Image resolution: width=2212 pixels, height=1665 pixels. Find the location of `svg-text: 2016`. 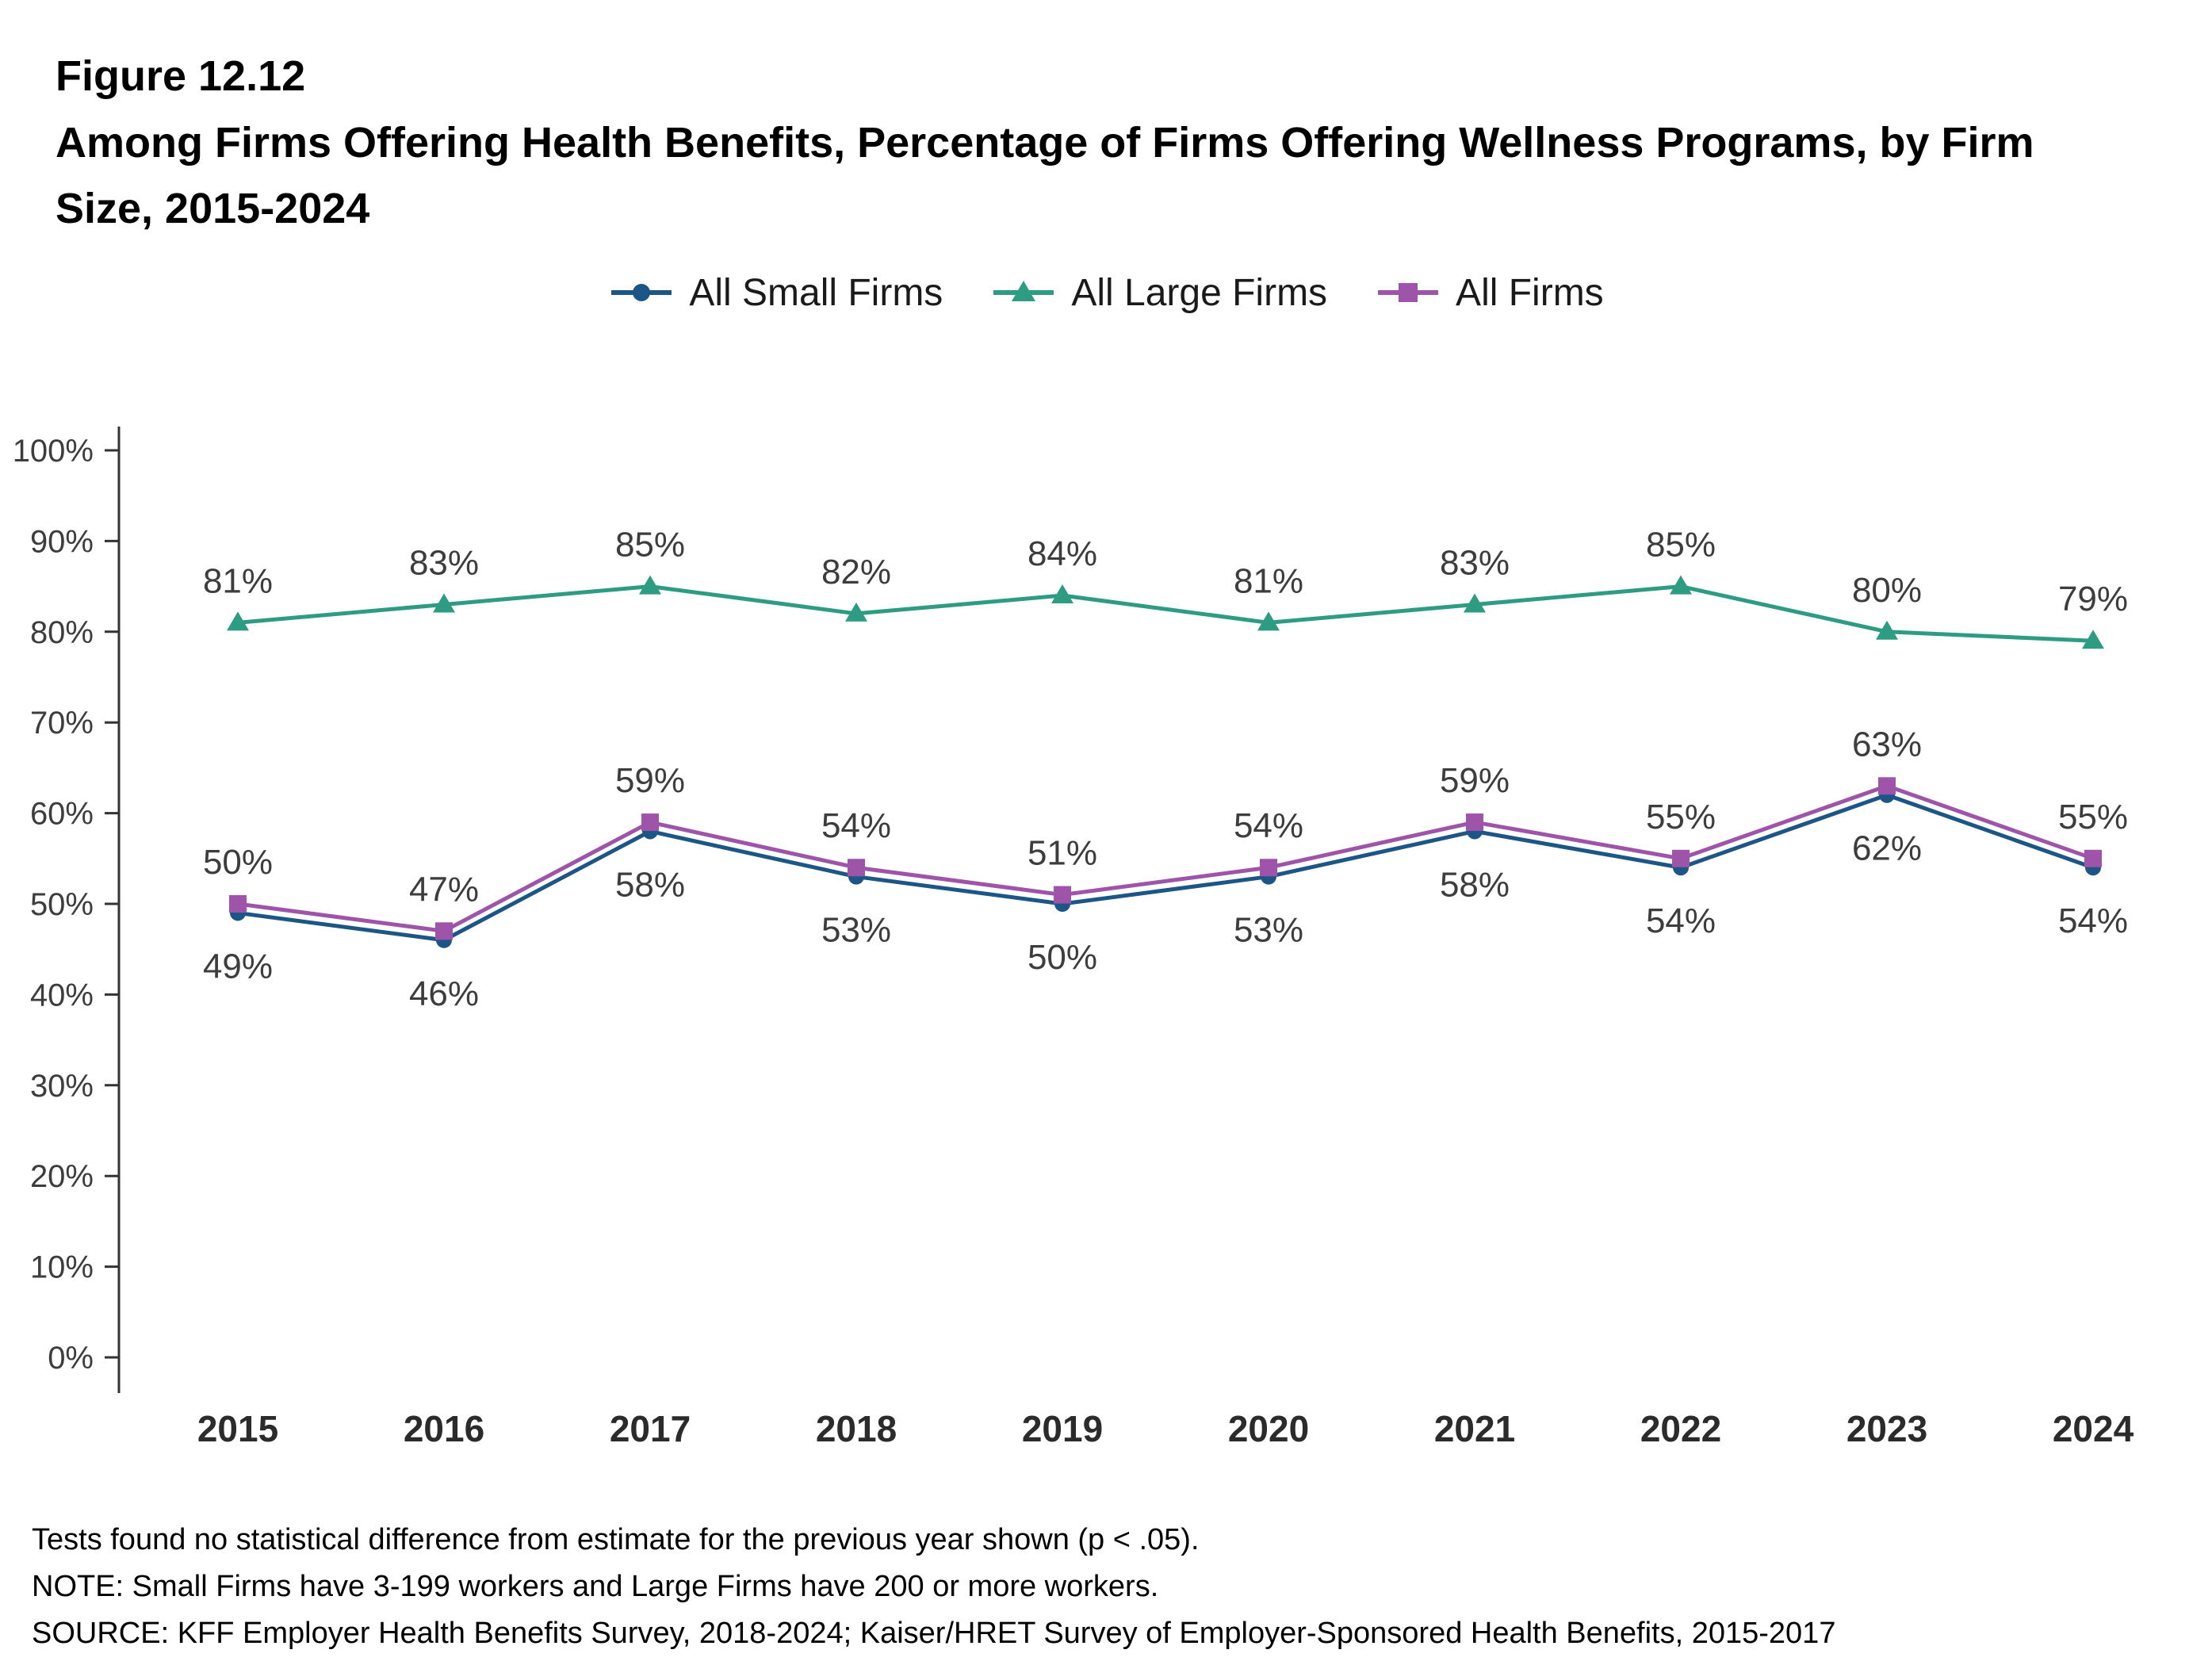

svg-text: 2016 is located at coordinates (444, 1428).